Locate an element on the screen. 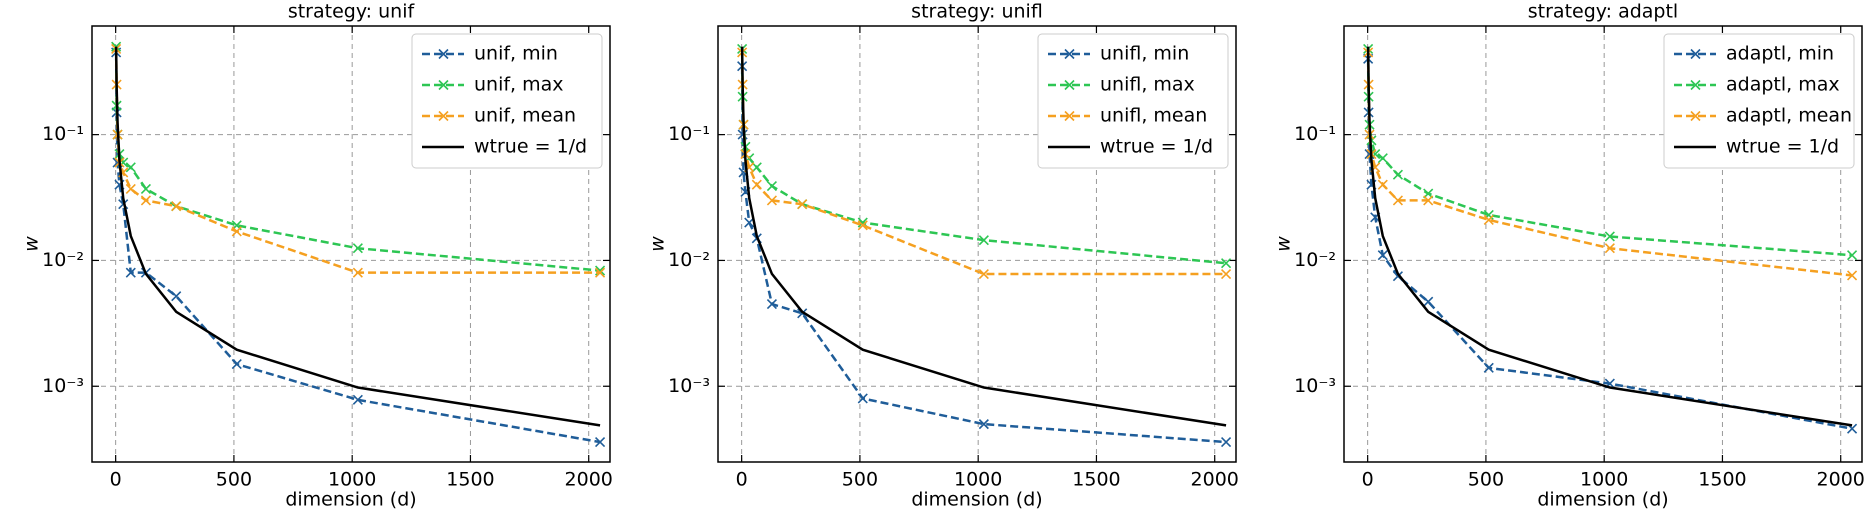  legend-label: adaptl, max is located at coordinates (1783, 85).